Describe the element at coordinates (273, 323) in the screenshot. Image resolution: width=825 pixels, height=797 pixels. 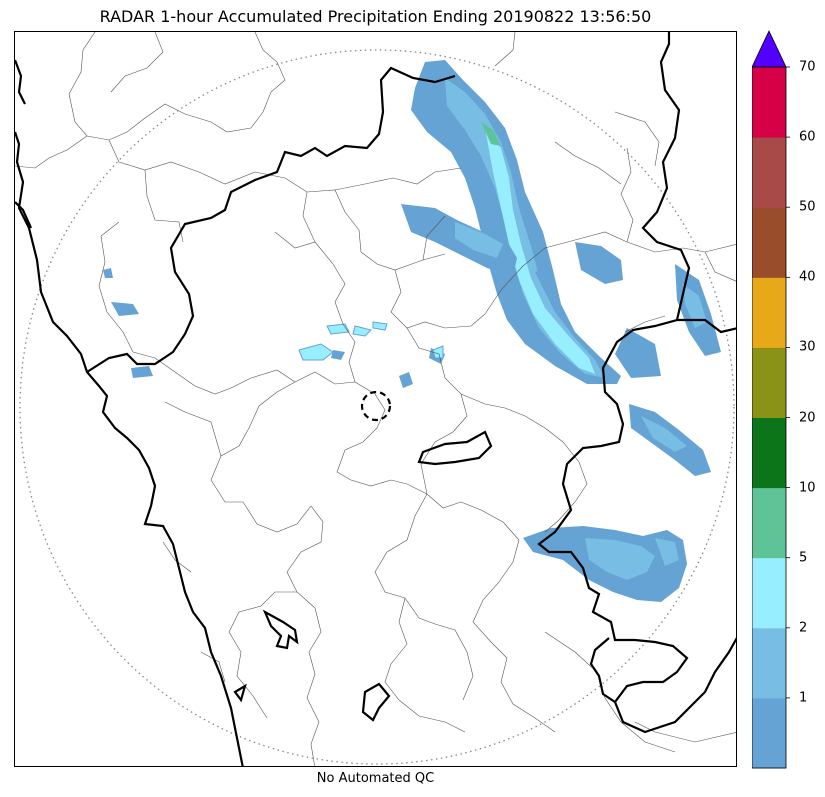
I see `precip-west-specks` at that location.